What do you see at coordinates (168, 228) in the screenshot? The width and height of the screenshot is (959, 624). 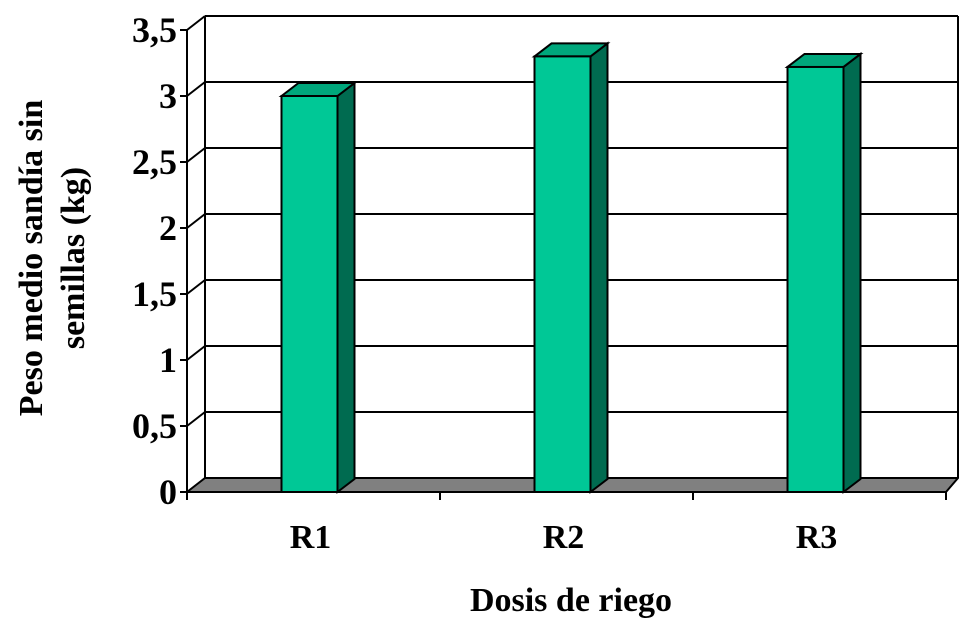 I see `y-tick-label: 2` at bounding box center [168, 228].